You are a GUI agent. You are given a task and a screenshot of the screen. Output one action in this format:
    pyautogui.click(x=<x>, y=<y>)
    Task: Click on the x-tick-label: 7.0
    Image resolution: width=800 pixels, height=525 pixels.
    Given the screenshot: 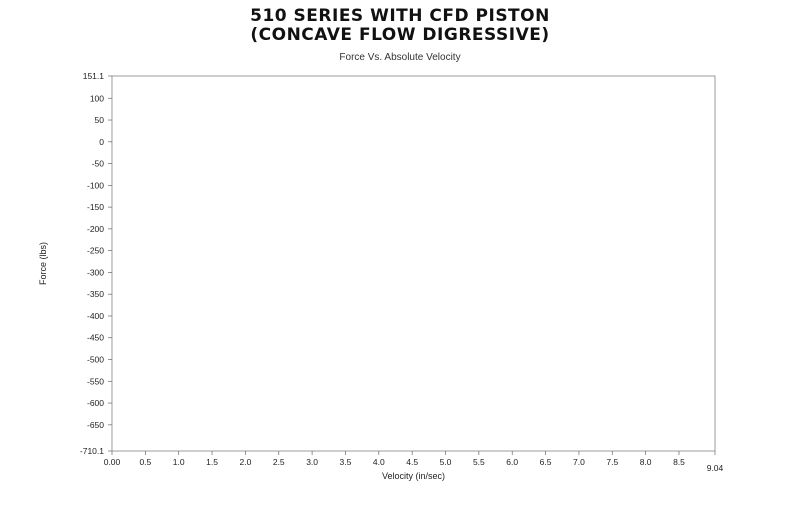 What is the action you would take?
    pyautogui.click(x=579, y=462)
    